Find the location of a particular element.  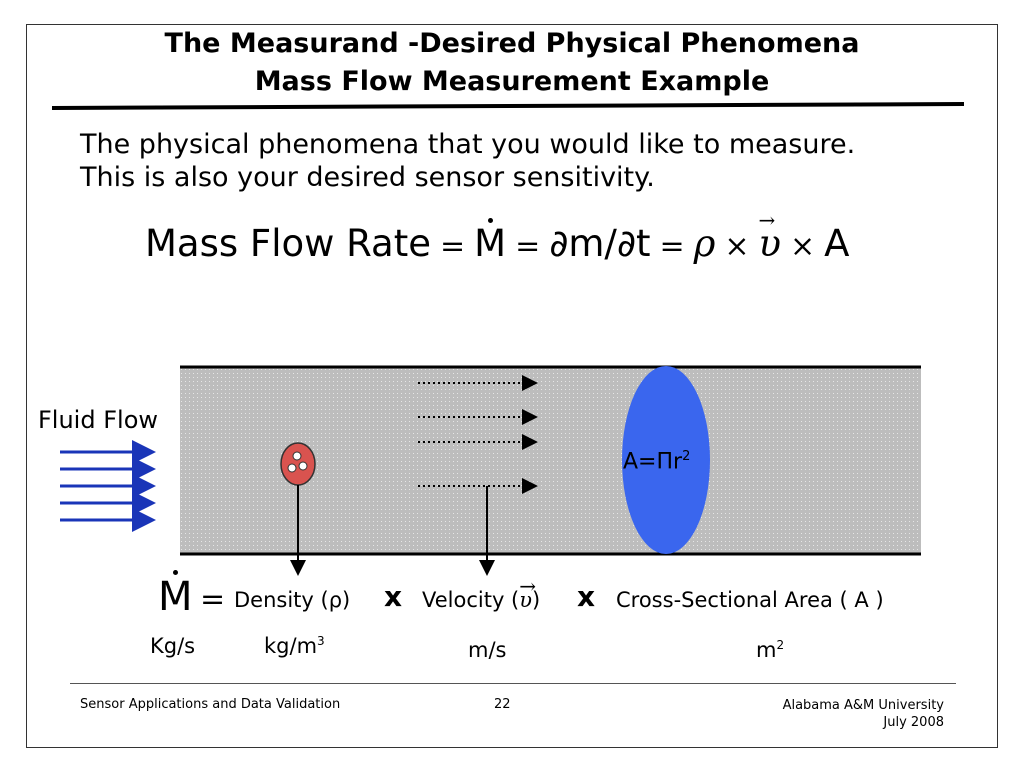

velocity-term: Velocity (υ) is located at coordinates (481, 593).